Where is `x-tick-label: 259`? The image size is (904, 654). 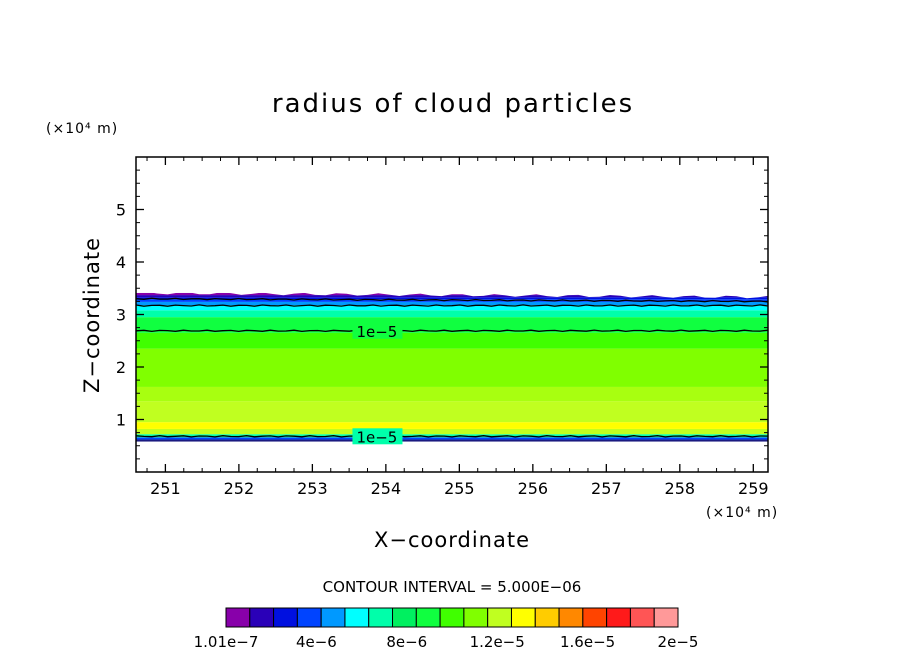
x-tick-label: 259 is located at coordinates (753, 488).